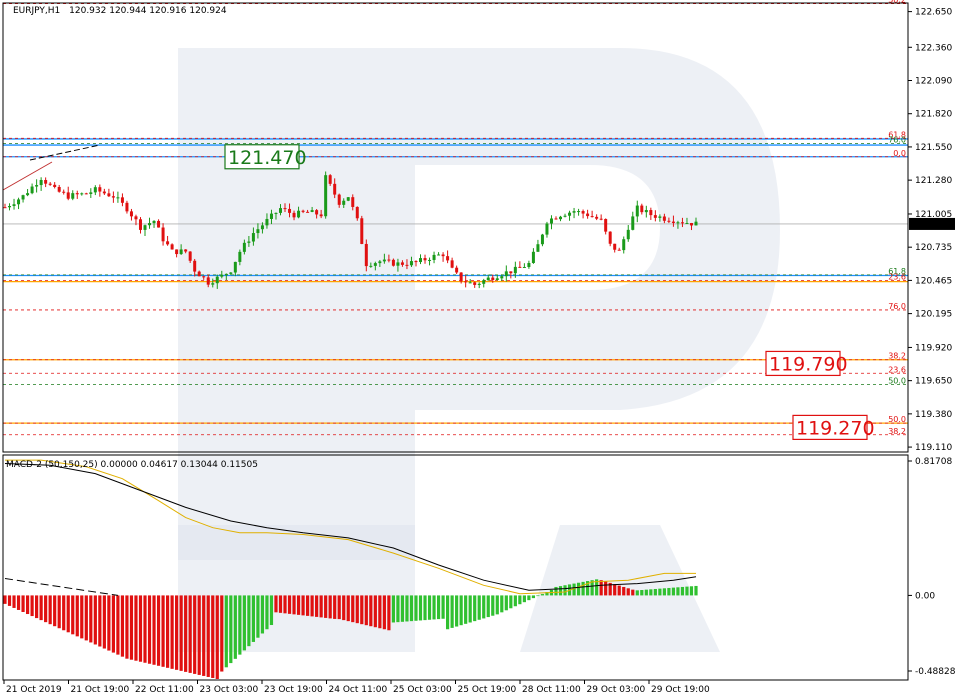 This screenshot has height=699, width=955. I want to click on fib-level-label: 61.8, so click(897, 271).